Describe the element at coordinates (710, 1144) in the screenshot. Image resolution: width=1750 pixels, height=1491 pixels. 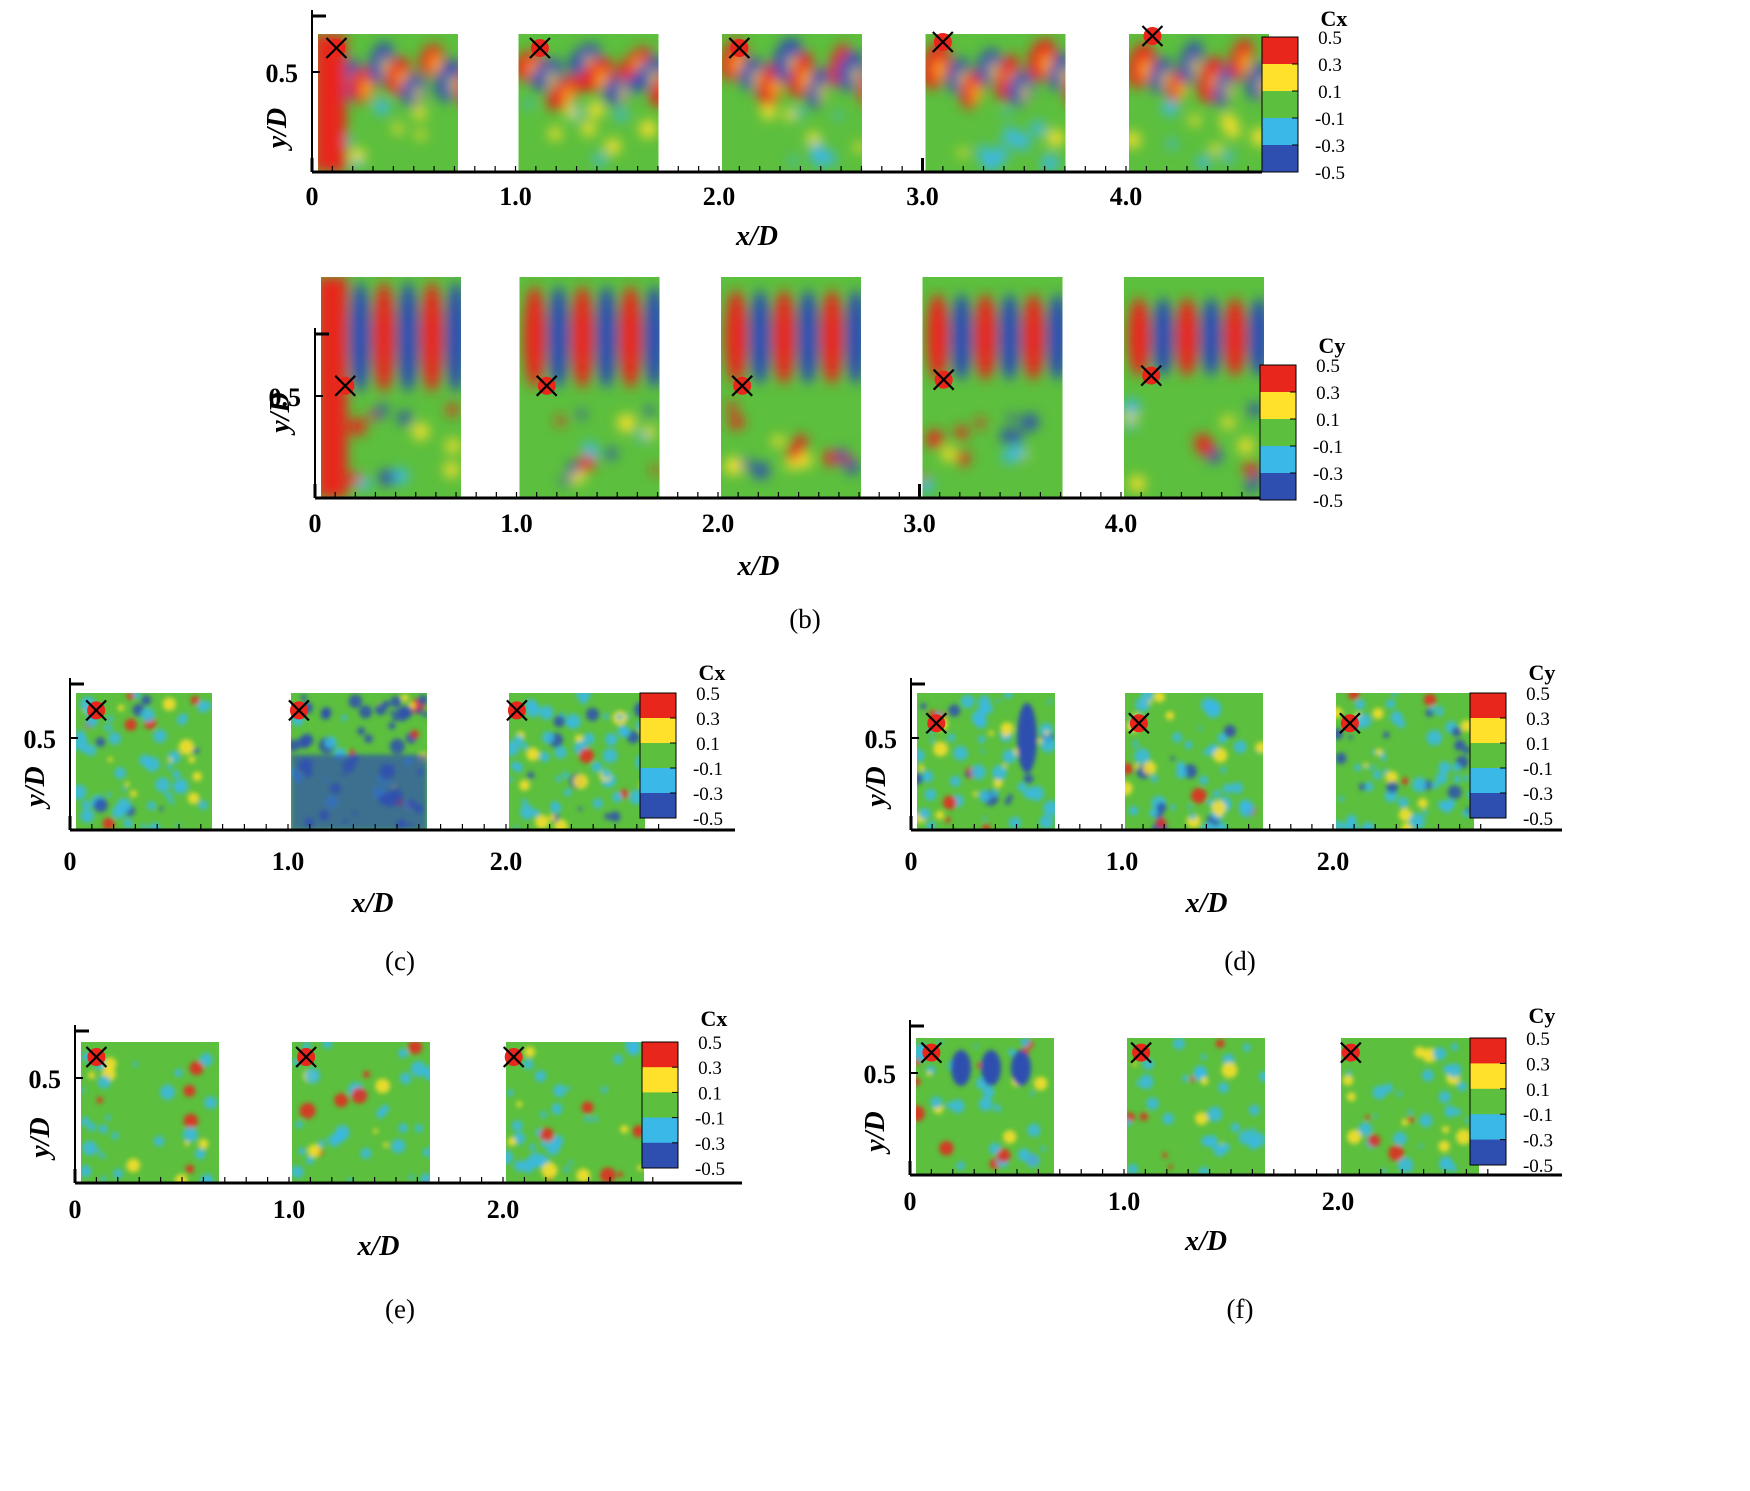
I see `colorbar-tick-label: -0.3` at that location.